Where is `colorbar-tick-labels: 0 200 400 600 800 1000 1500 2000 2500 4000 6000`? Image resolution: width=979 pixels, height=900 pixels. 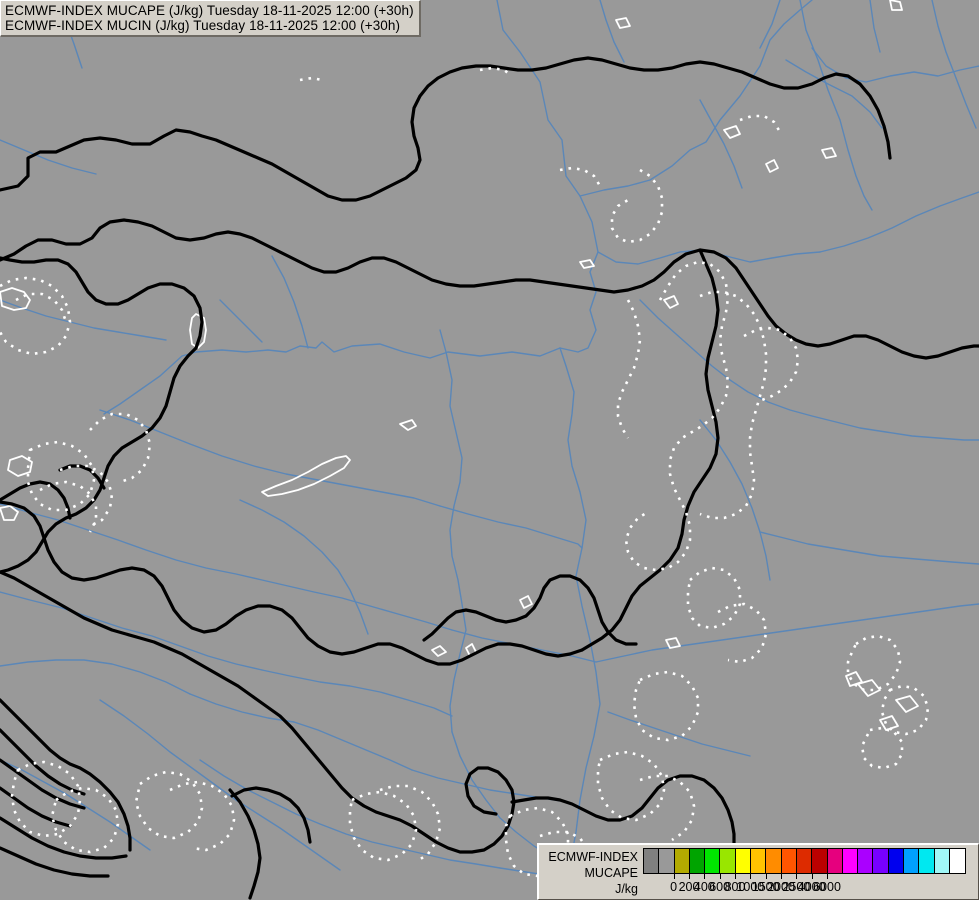
colorbar-tick-labels: 0 200 400 600 800 1000 1500 2000 2500 4000 6000 is located at coordinates (803, 888).